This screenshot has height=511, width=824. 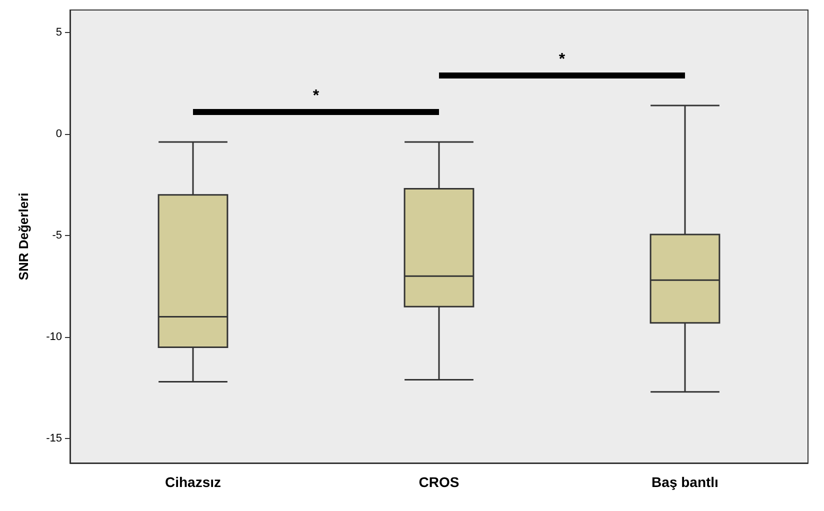 I want to click on x-tick-label: CROS, so click(x=439, y=482).